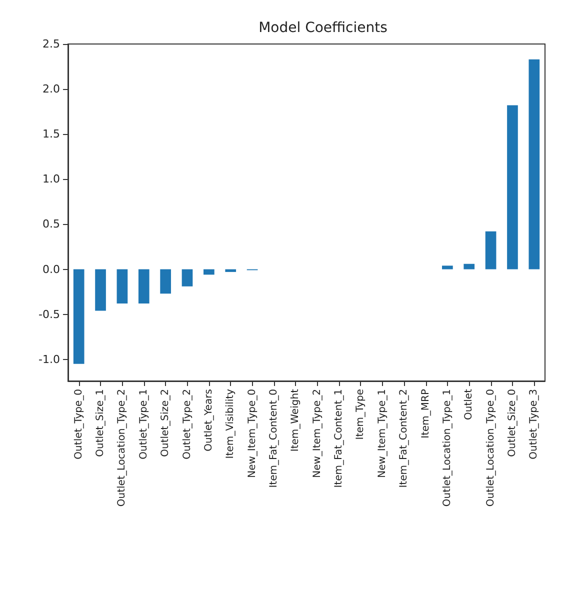  I want to click on x-tick-label: New_Item_Type_1, so click(382, 433).